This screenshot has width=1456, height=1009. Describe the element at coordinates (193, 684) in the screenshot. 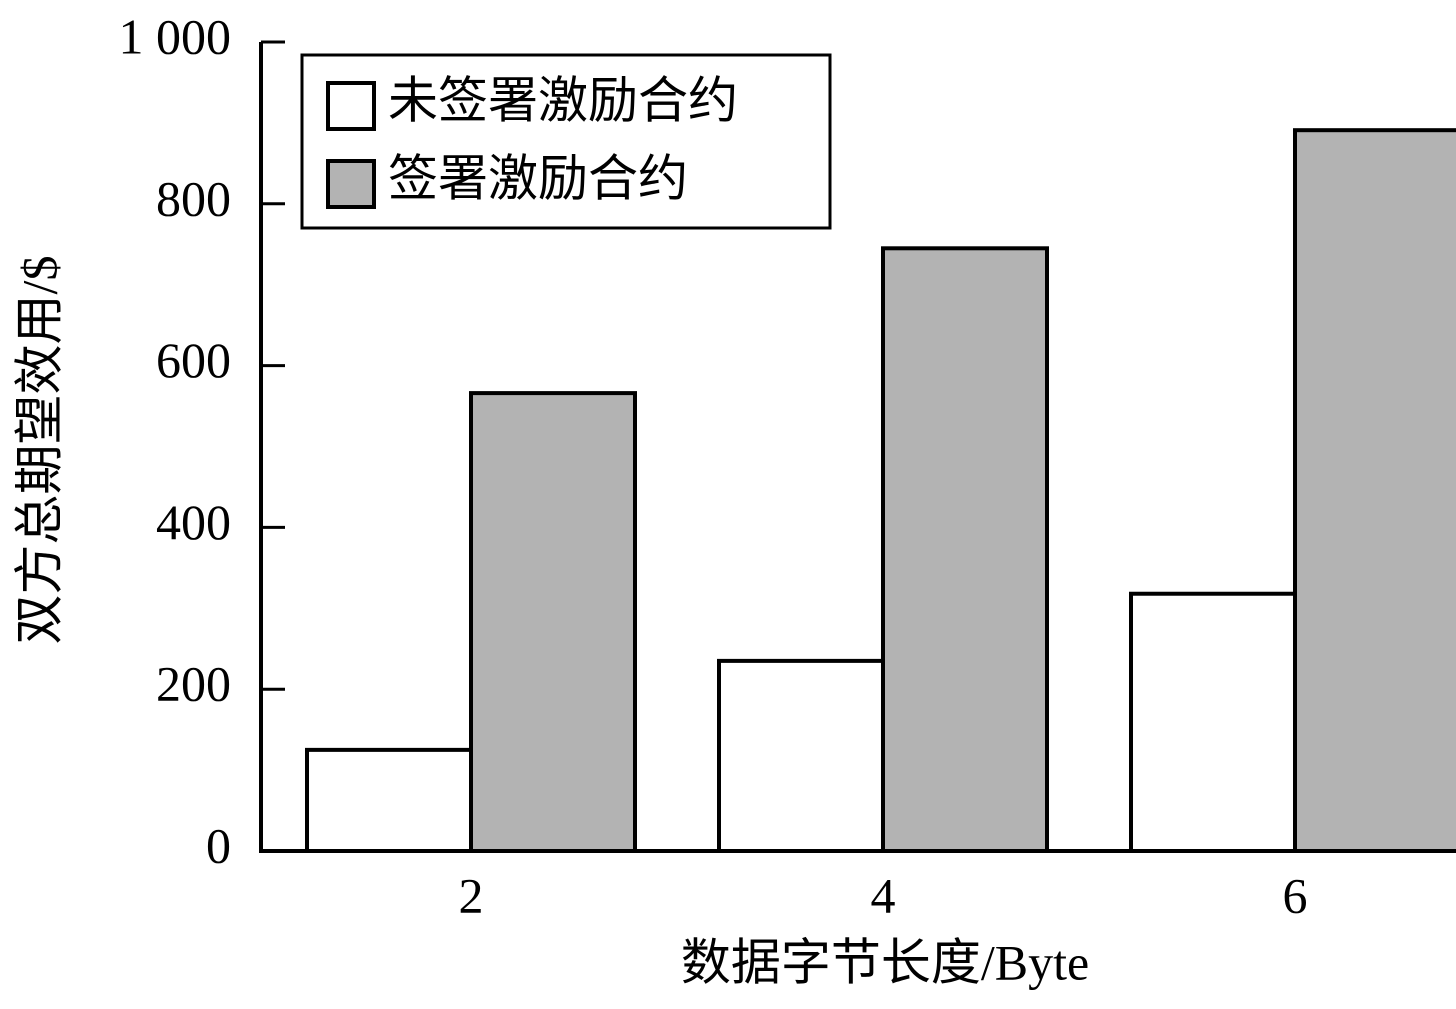

I see `y-tick-label: 200` at that location.